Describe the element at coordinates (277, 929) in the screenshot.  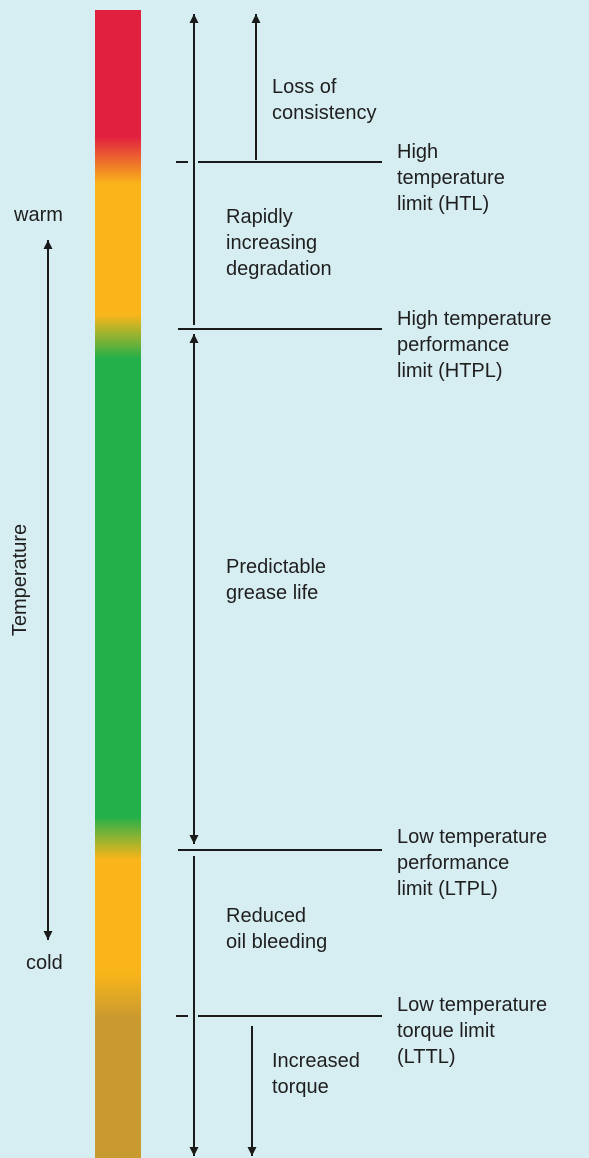
I see `reduced-oil-bleeding-label: Reduced oil bleeding` at that location.